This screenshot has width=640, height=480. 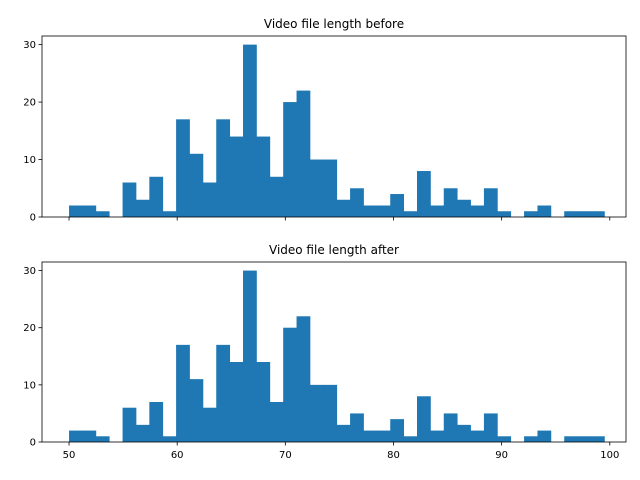 What do you see at coordinates (609, 455) in the screenshot?
I see `x-tick-label: 100` at bounding box center [609, 455].